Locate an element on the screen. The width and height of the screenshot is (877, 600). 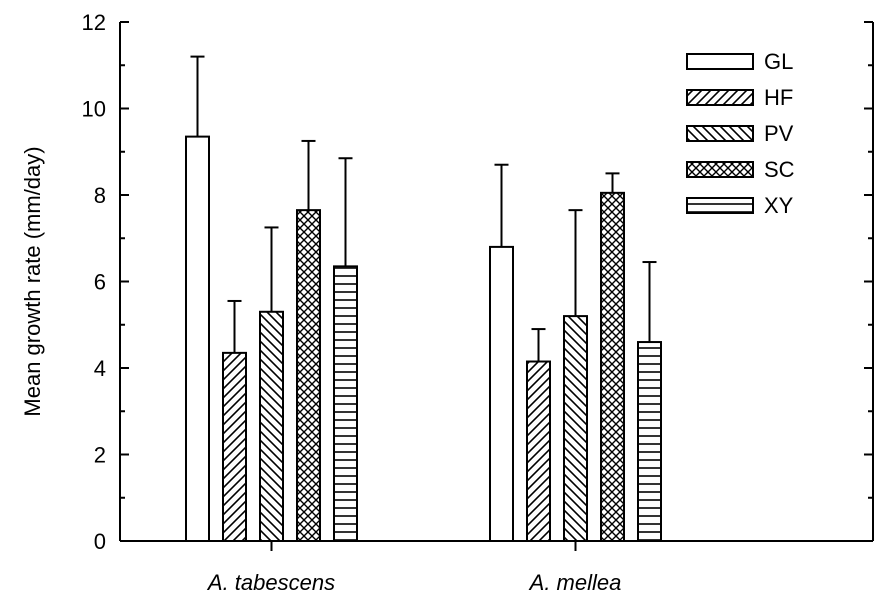
y-tick-label: 2 is located at coordinates (100, 455).